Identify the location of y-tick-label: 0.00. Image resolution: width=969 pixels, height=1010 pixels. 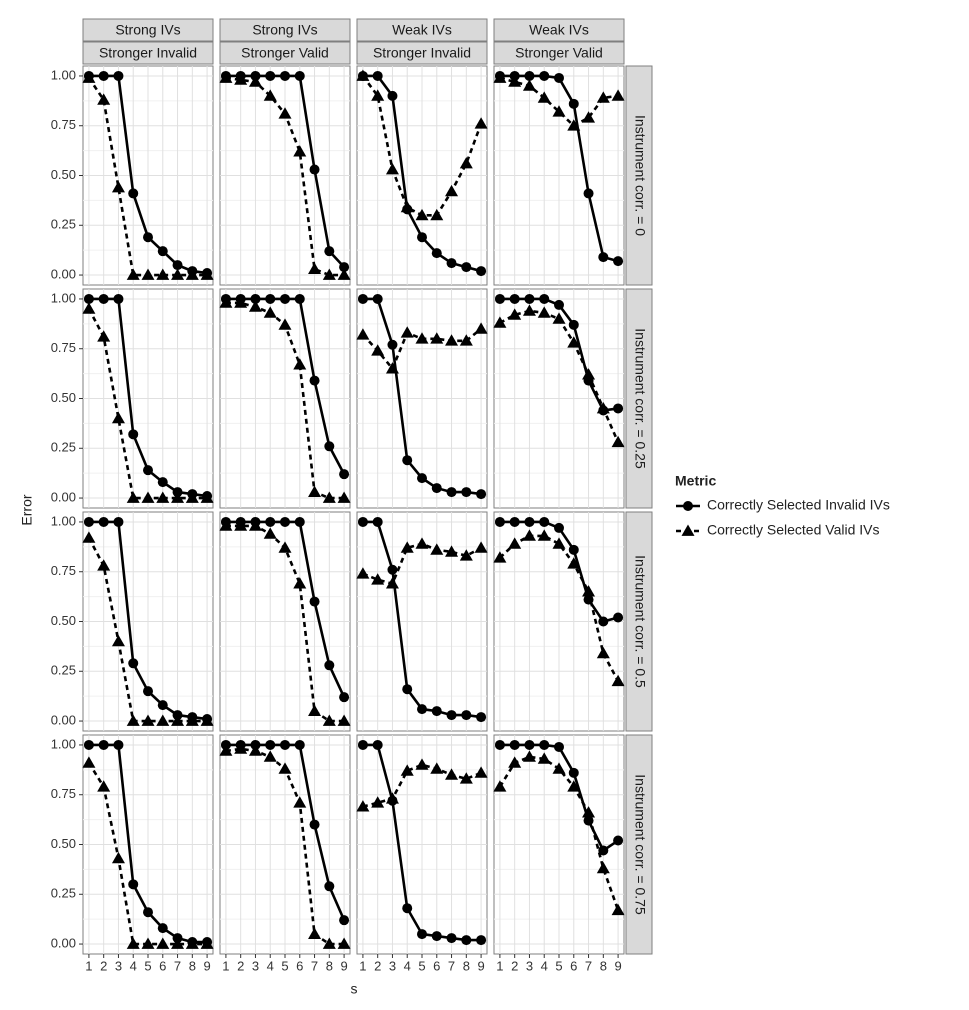
(63, 942).